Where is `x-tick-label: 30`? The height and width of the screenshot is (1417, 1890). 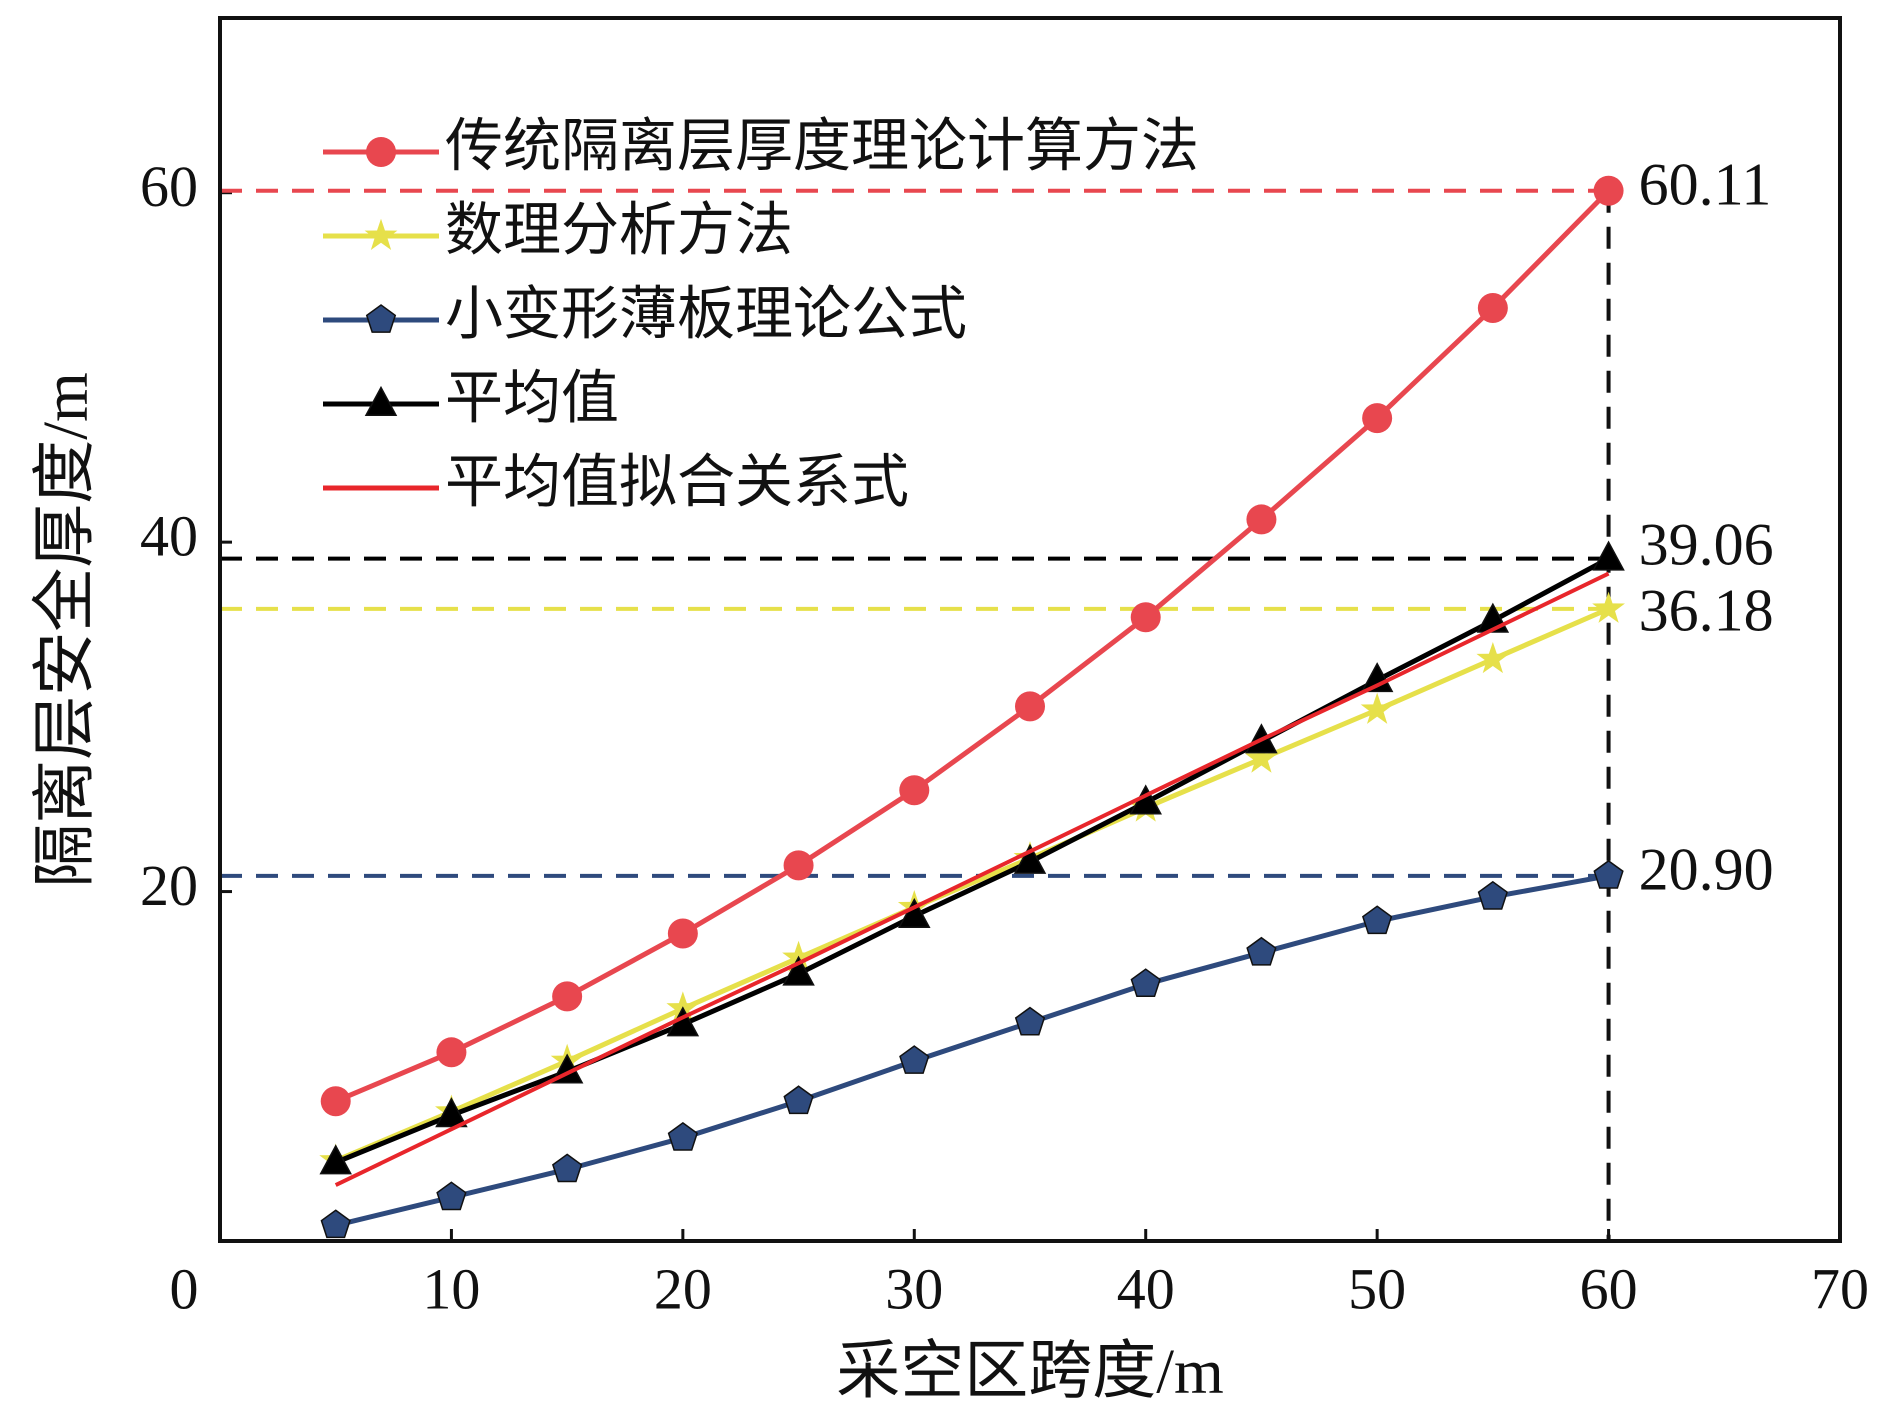 x-tick-label: 30 is located at coordinates (914, 1288).